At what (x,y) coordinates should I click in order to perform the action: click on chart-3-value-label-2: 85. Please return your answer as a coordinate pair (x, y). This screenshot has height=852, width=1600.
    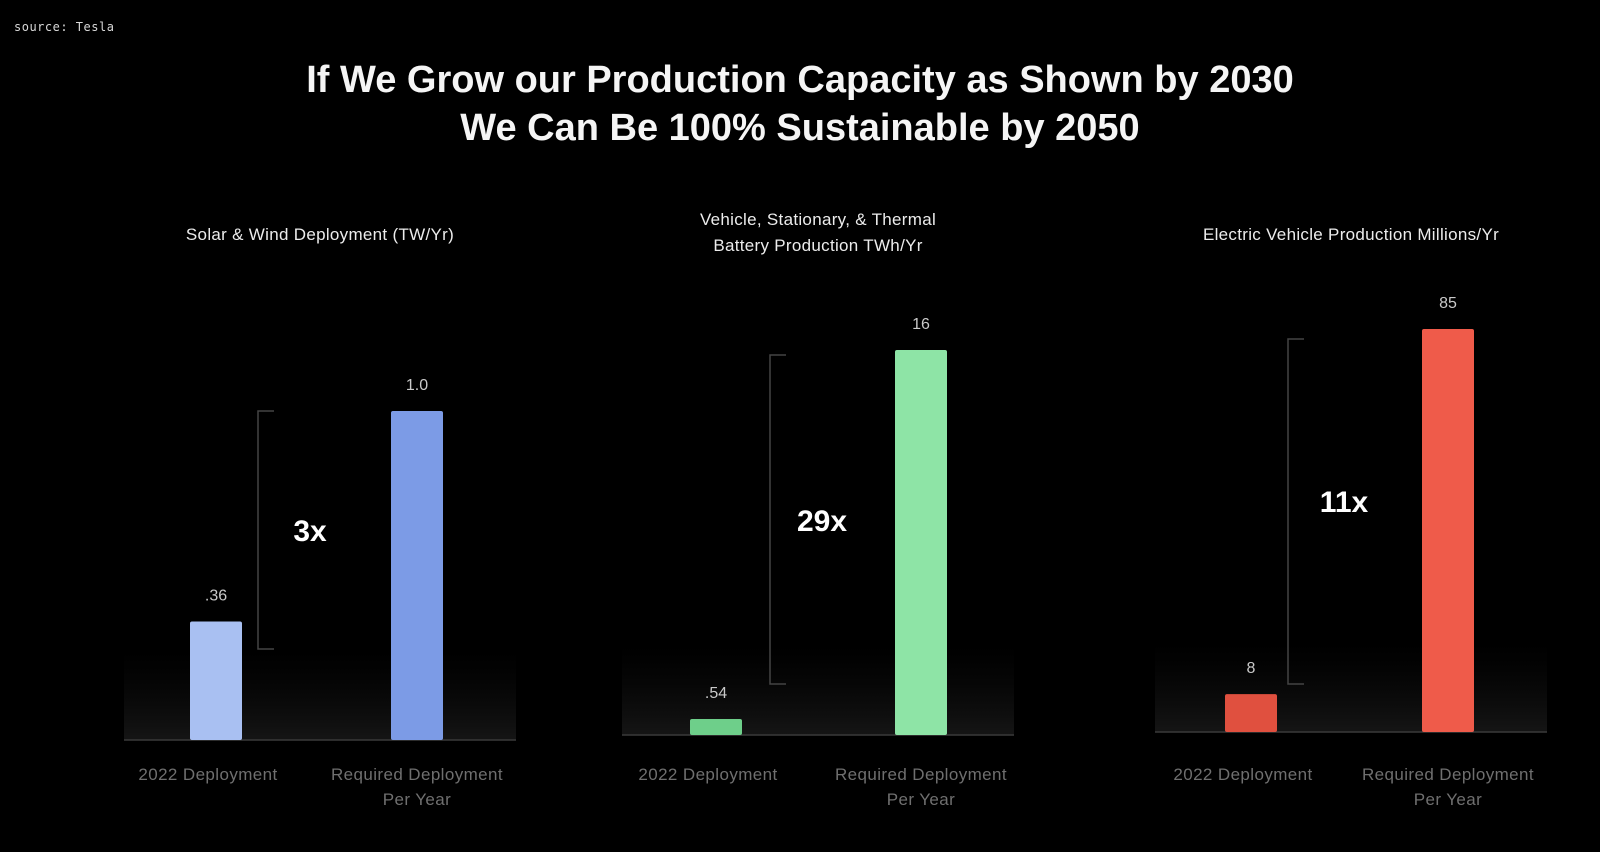
    Looking at the image, I should click on (1448, 303).